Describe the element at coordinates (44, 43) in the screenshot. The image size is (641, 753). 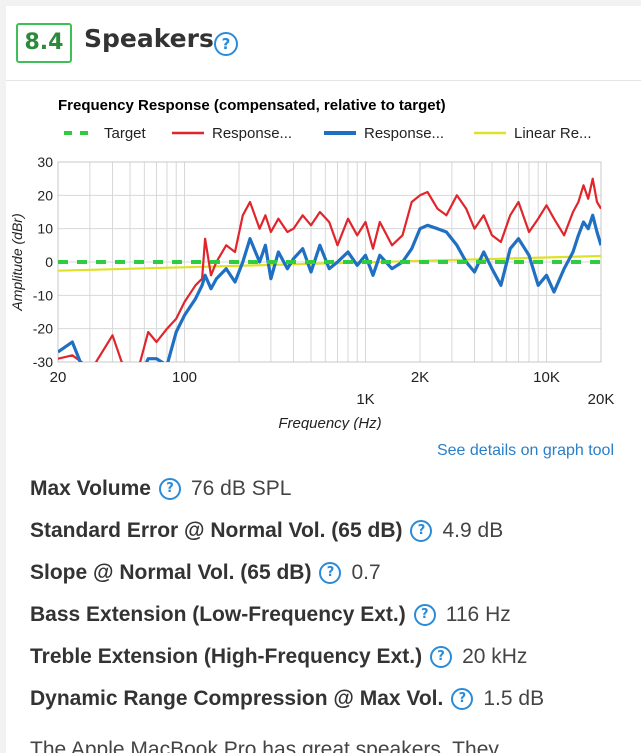
I see `score-badge: 8.4` at that location.